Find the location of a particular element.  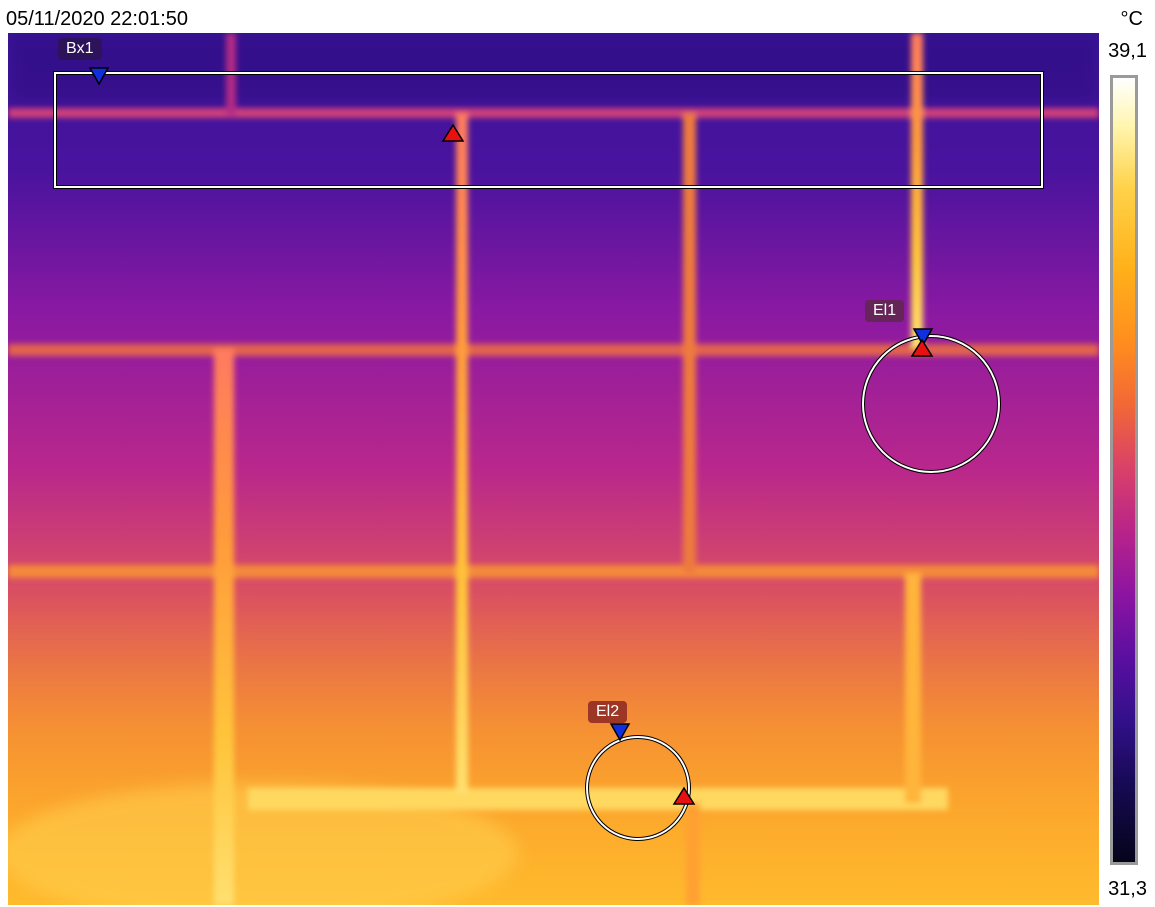

hot-spot-area is located at coordinates (263, 844).